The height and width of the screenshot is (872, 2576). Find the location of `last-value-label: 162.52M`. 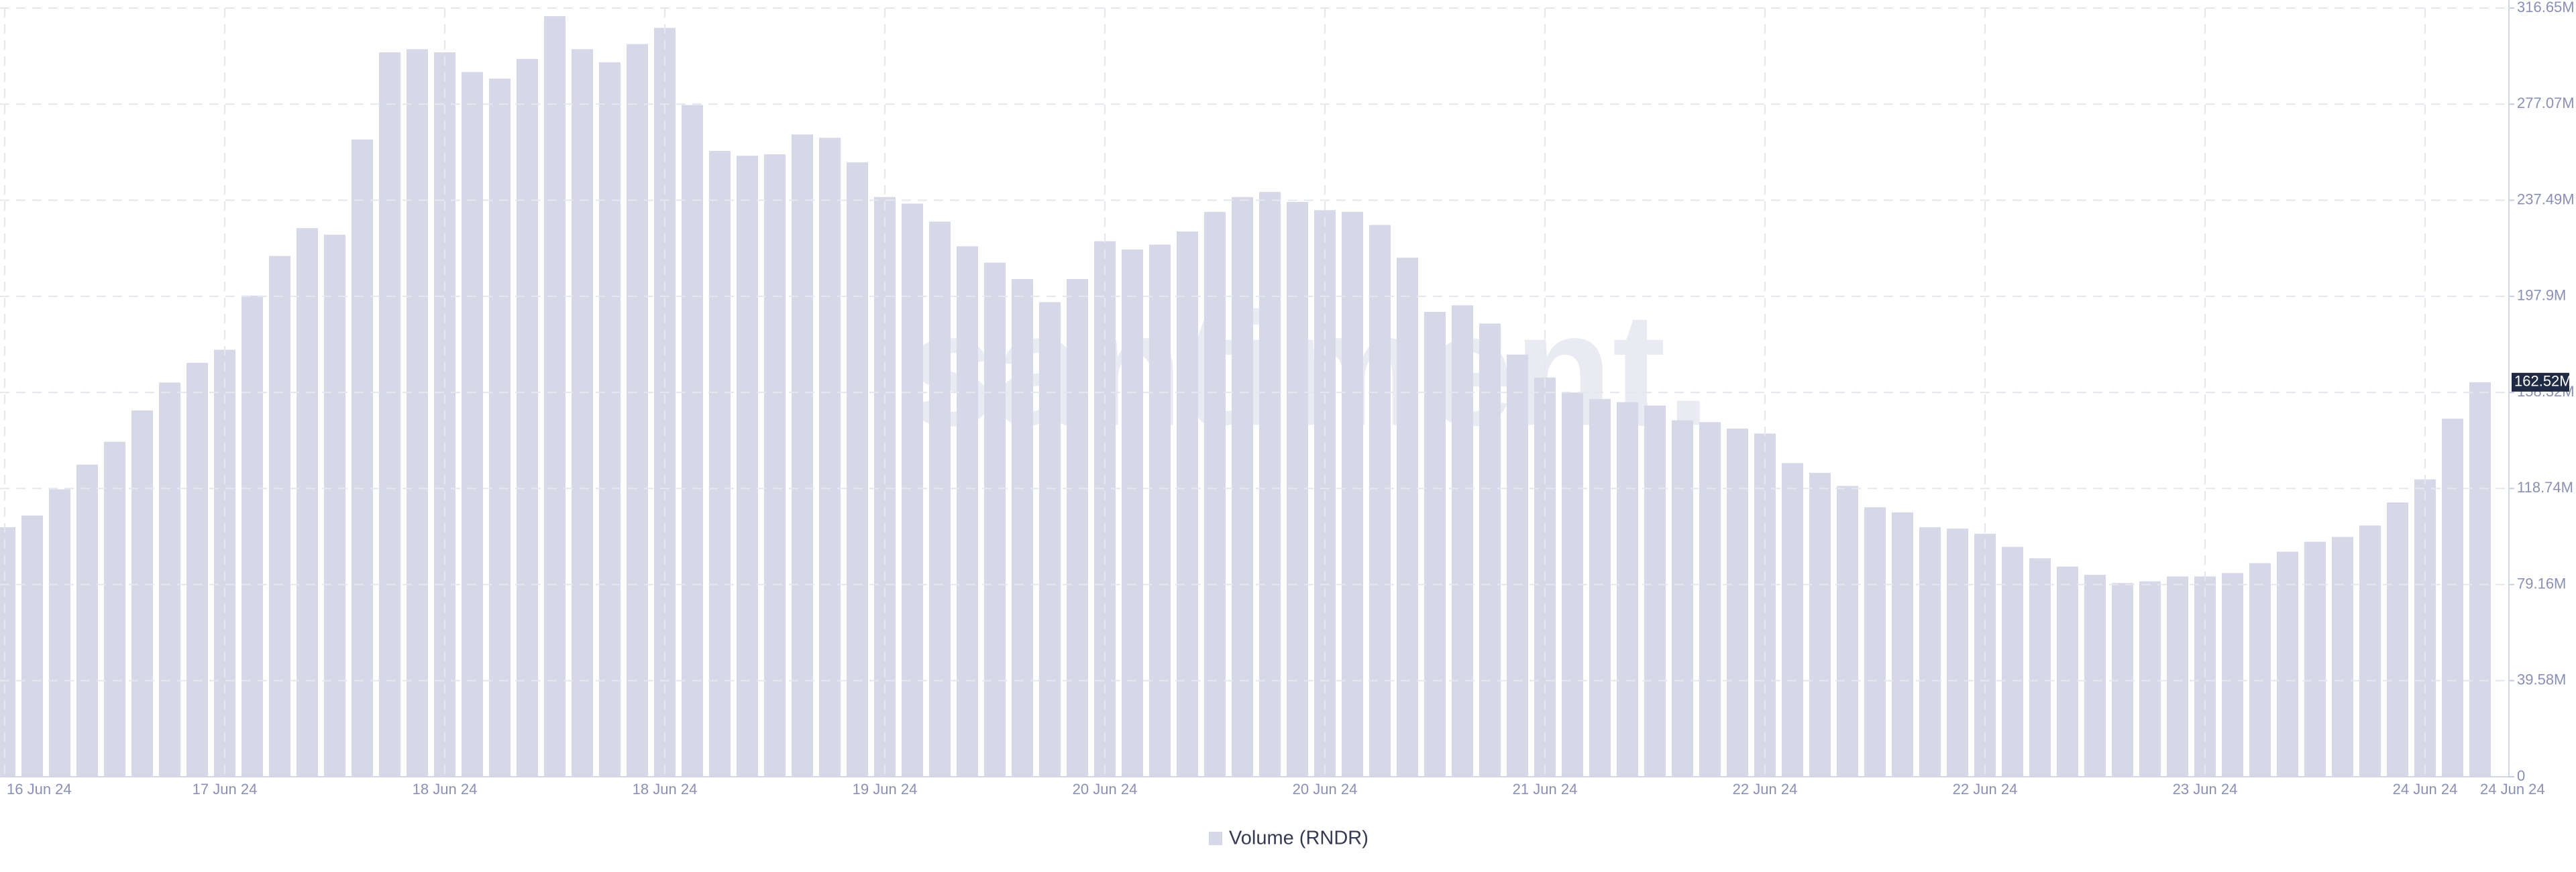

last-value-label: 162.52M is located at coordinates (2543, 381).